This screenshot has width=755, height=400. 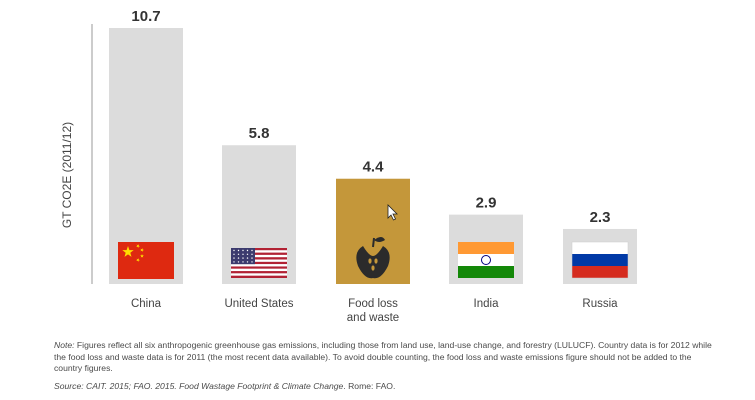 I want to click on bar-value-label: 4.4, so click(x=374, y=167).